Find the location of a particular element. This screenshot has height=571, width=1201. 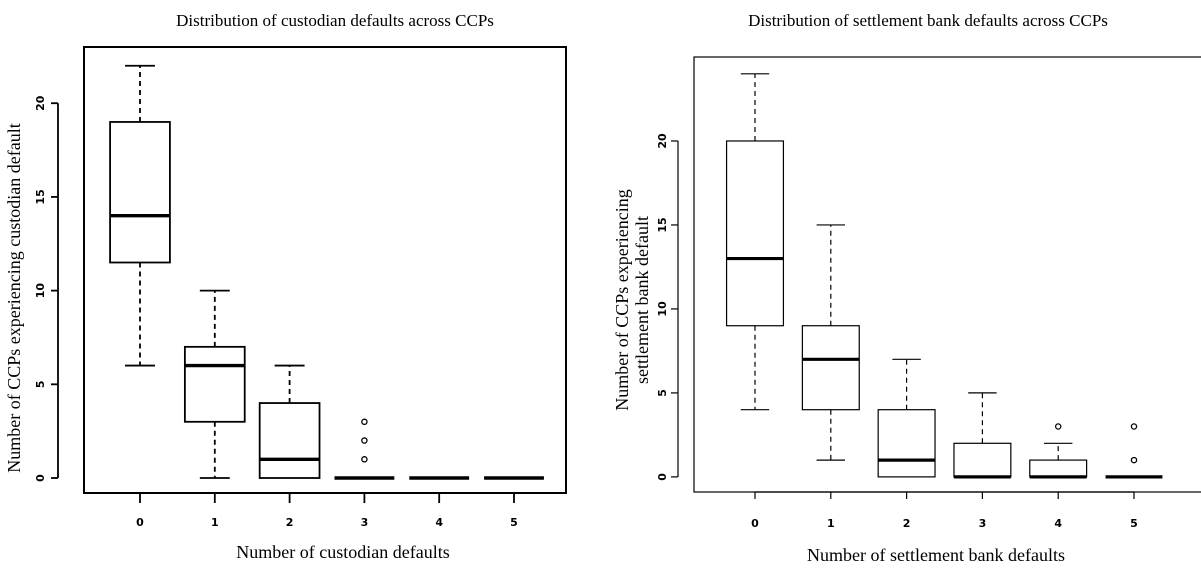

x-axis-title: Number of custodian defaults is located at coordinates (342, 552).